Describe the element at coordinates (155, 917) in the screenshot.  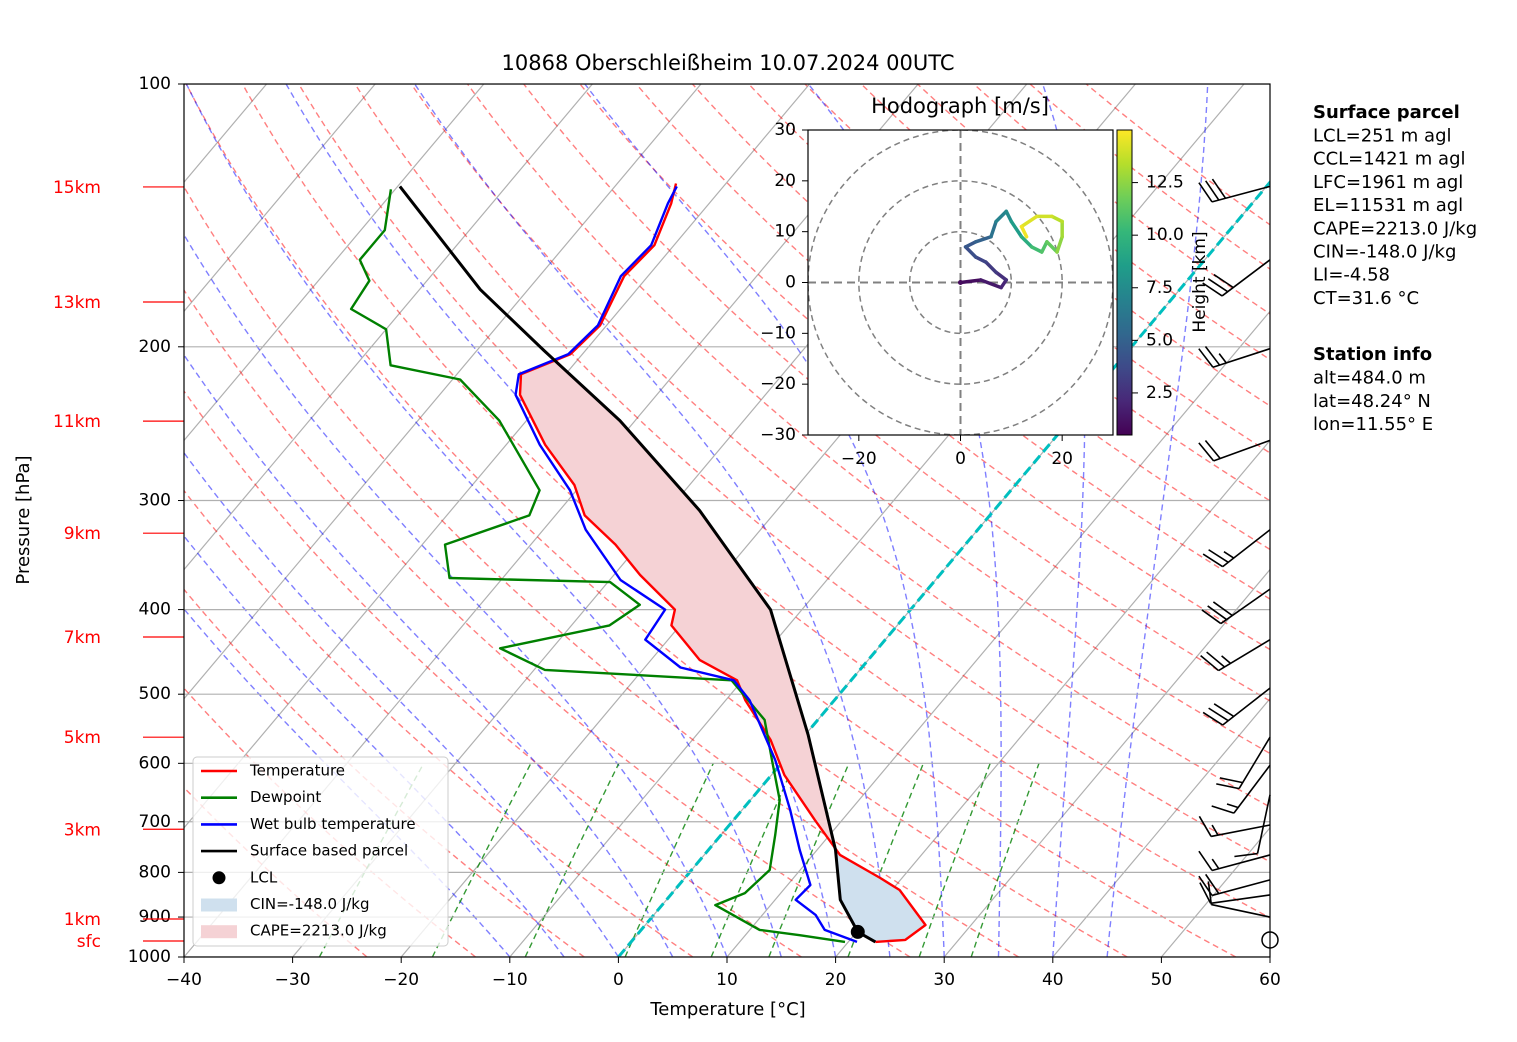
I see `y-tick-label: 900` at that location.